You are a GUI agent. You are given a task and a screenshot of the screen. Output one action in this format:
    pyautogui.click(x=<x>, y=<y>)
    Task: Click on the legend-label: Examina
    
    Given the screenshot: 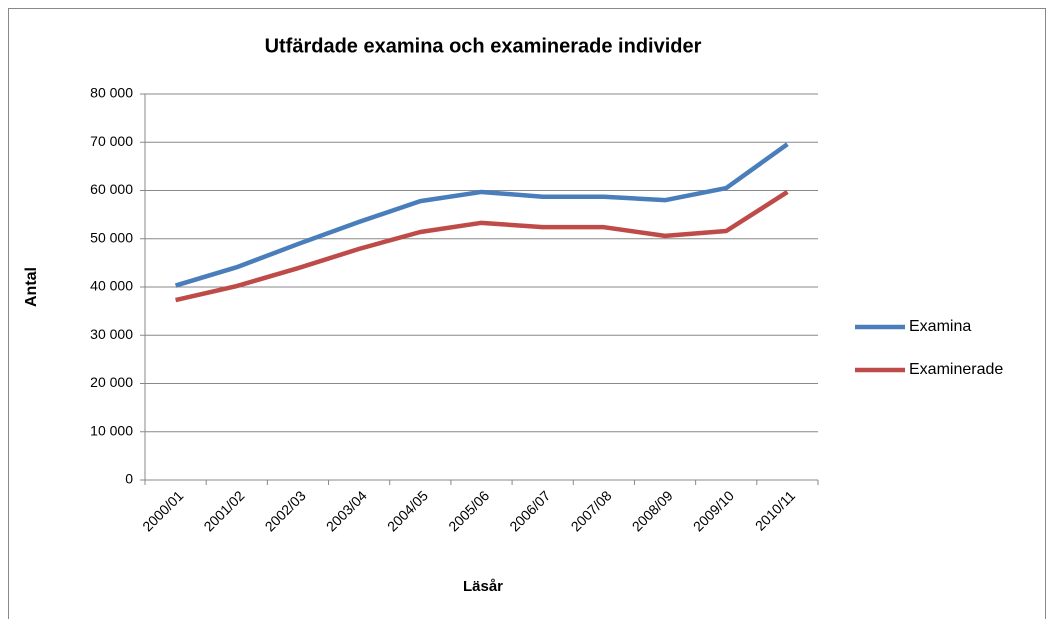 What is the action you would take?
    pyautogui.click(x=940, y=326)
    